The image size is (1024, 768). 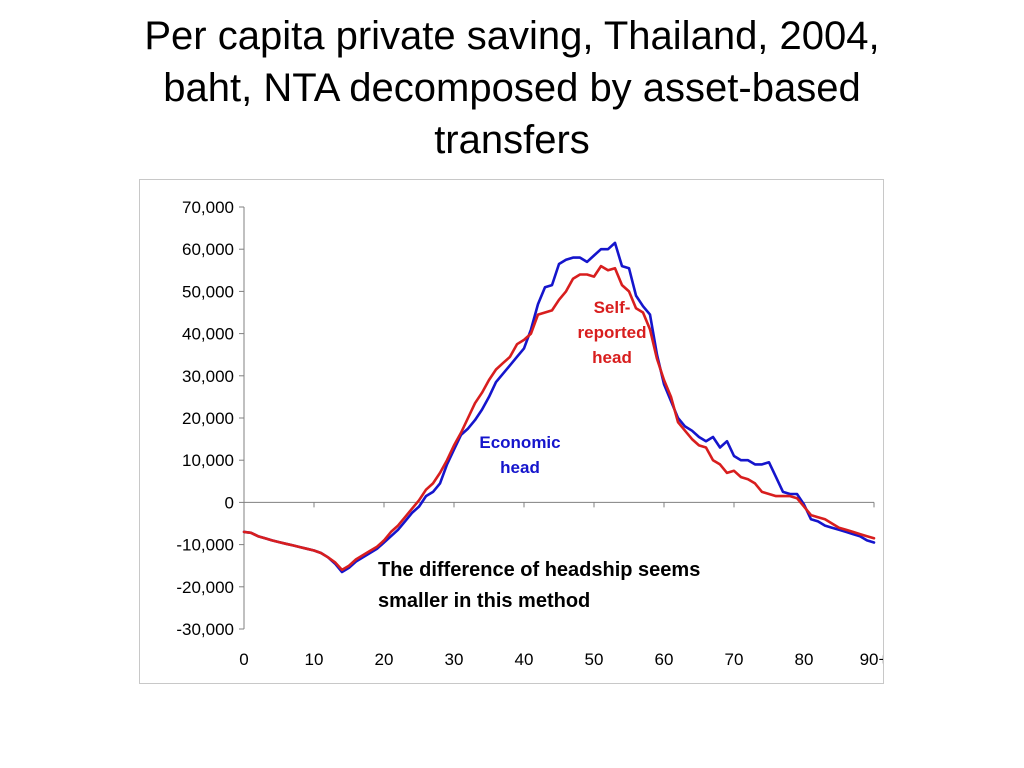 What do you see at coordinates (454, 659) in the screenshot?
I see `x-tick-label: 30` at bounding box center [454, 659].